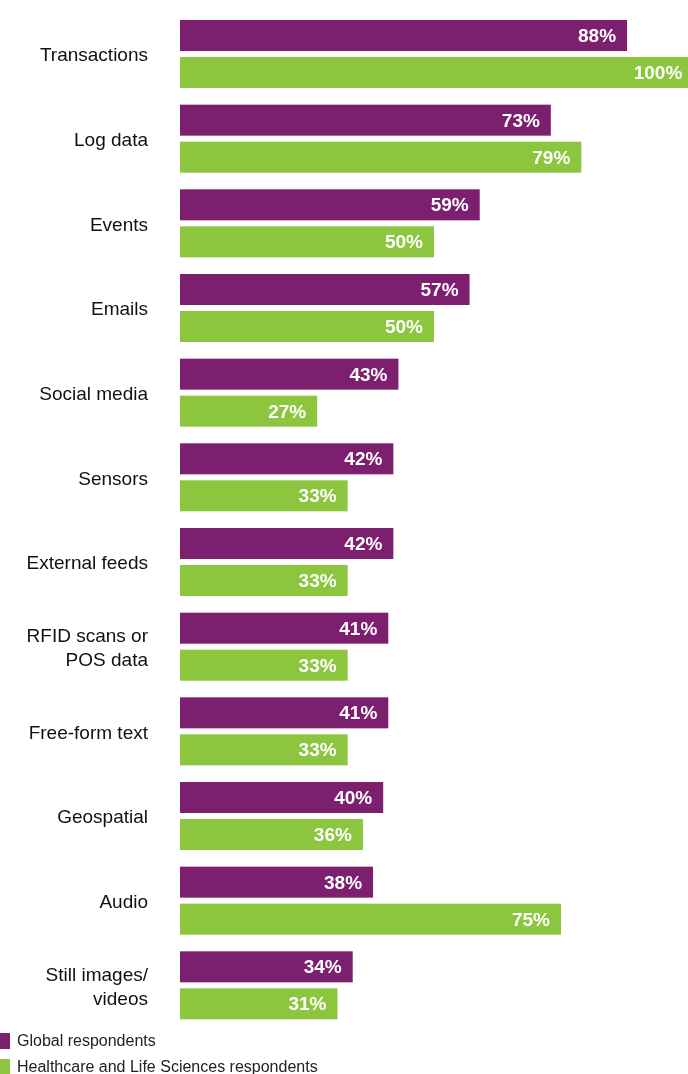  What do you see at coordinates (87, 647) in the screenshot?
I see `y-tick-label: RFID scans or POS data` at bounding box center [87, 647].